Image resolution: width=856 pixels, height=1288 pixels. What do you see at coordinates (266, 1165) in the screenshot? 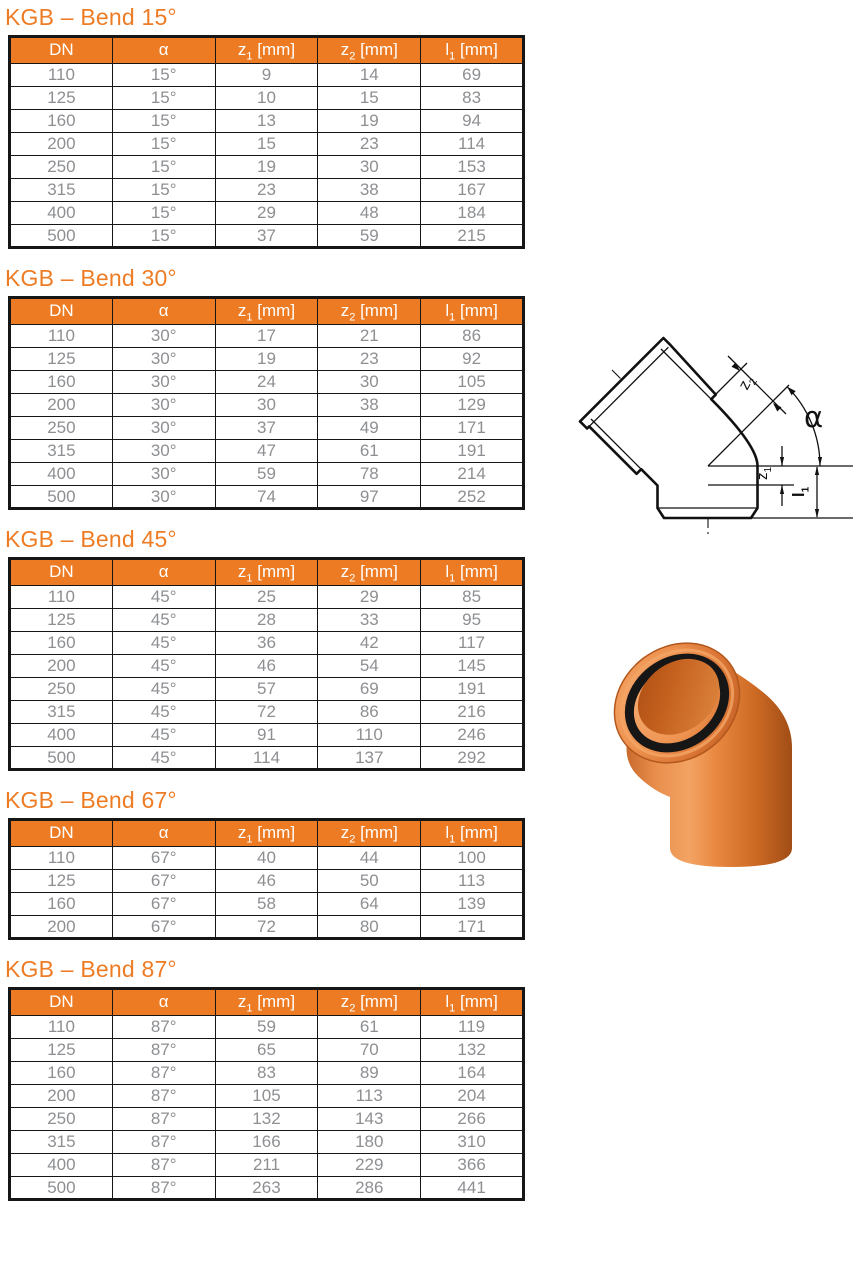
I see `table-cell: 211` at bounding box center [266, 1165].